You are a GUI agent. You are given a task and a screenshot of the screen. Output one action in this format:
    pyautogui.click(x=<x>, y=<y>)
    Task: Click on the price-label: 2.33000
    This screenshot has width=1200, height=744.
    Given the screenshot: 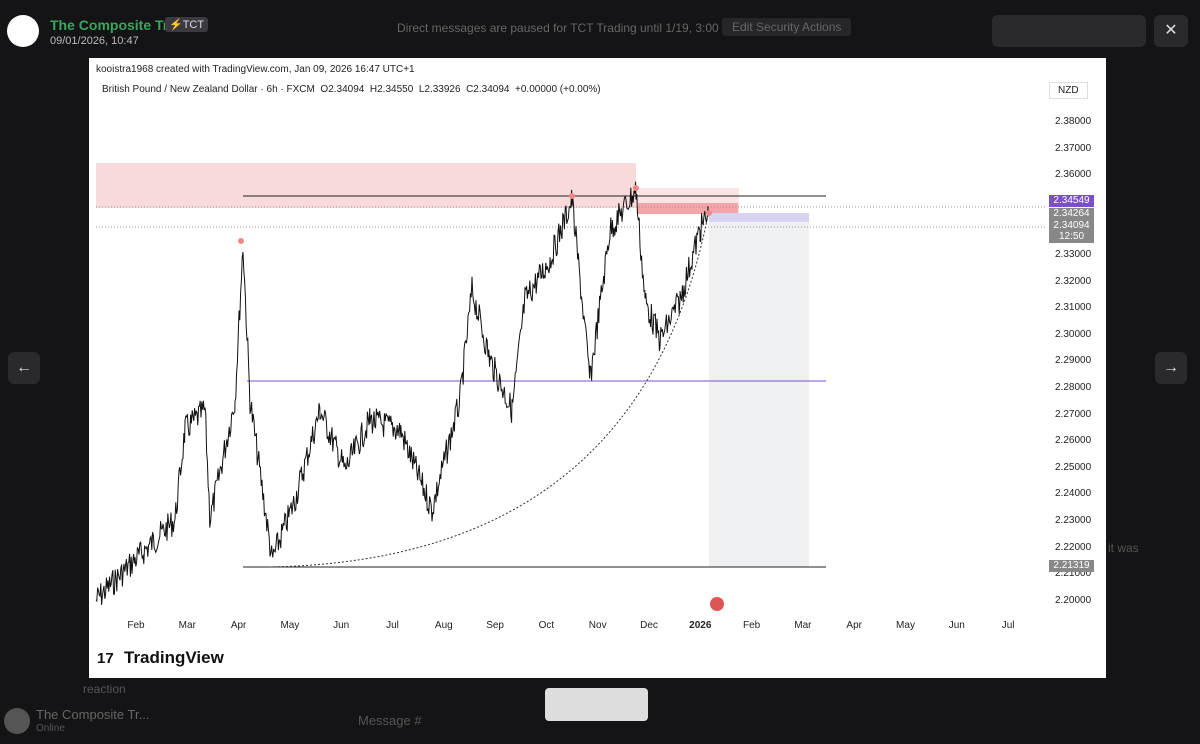 What is the action you would take?
    pyautogui.click(x=1073, y=254)
    